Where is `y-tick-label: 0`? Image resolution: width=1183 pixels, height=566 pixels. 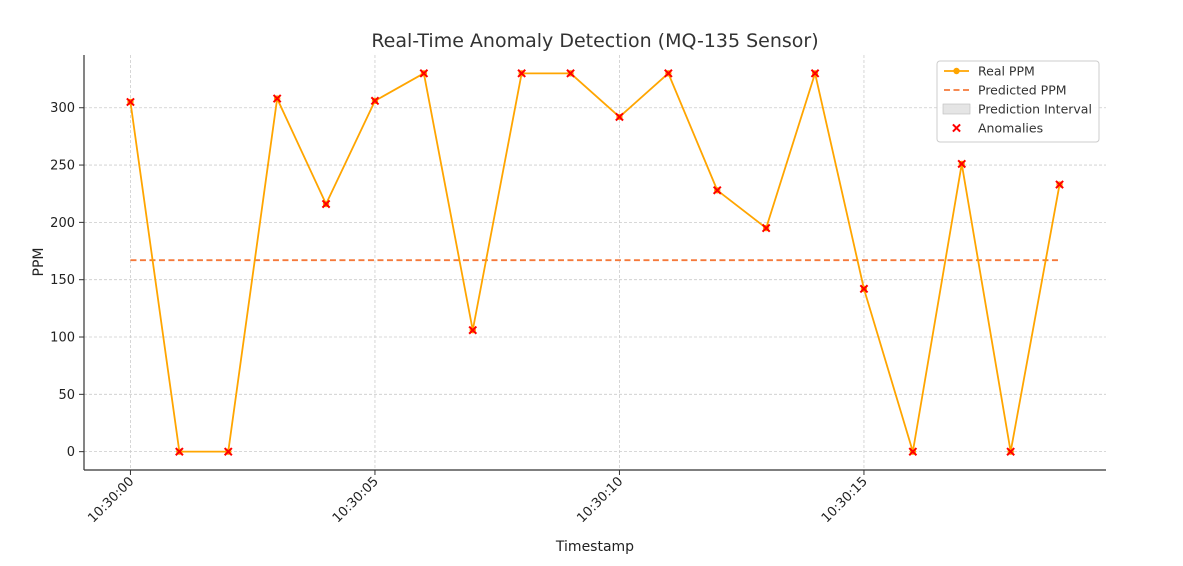
y-tick-label: 0 is located at coordinates (71, 452).